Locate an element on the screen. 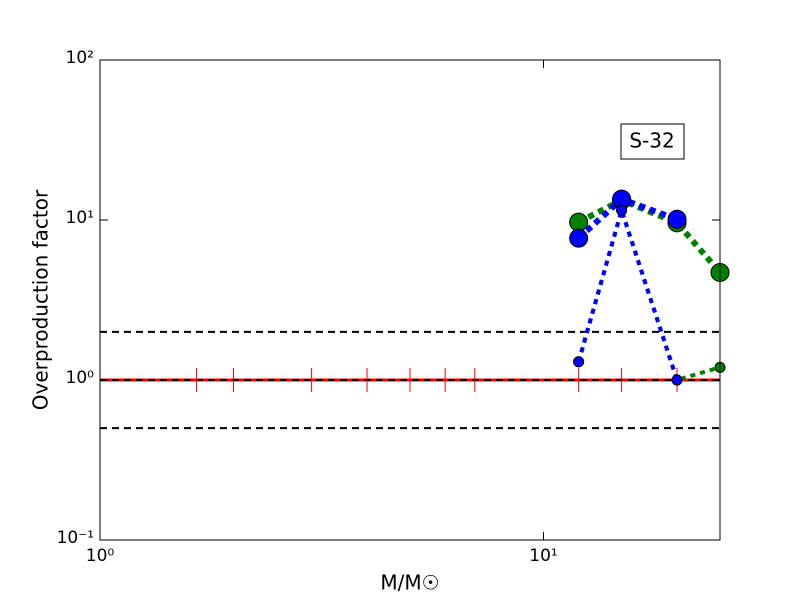 The image size is (800, 600). series-line is located at coordinates (627, 292).